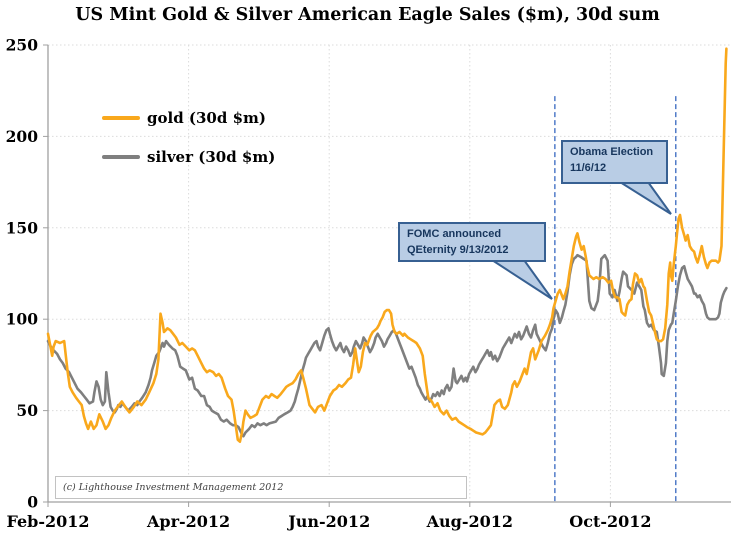  What do you see at coordinates (22, 45) in the screenshot?
I see `y-tick-label: 250` at bounding box center [22, 45].